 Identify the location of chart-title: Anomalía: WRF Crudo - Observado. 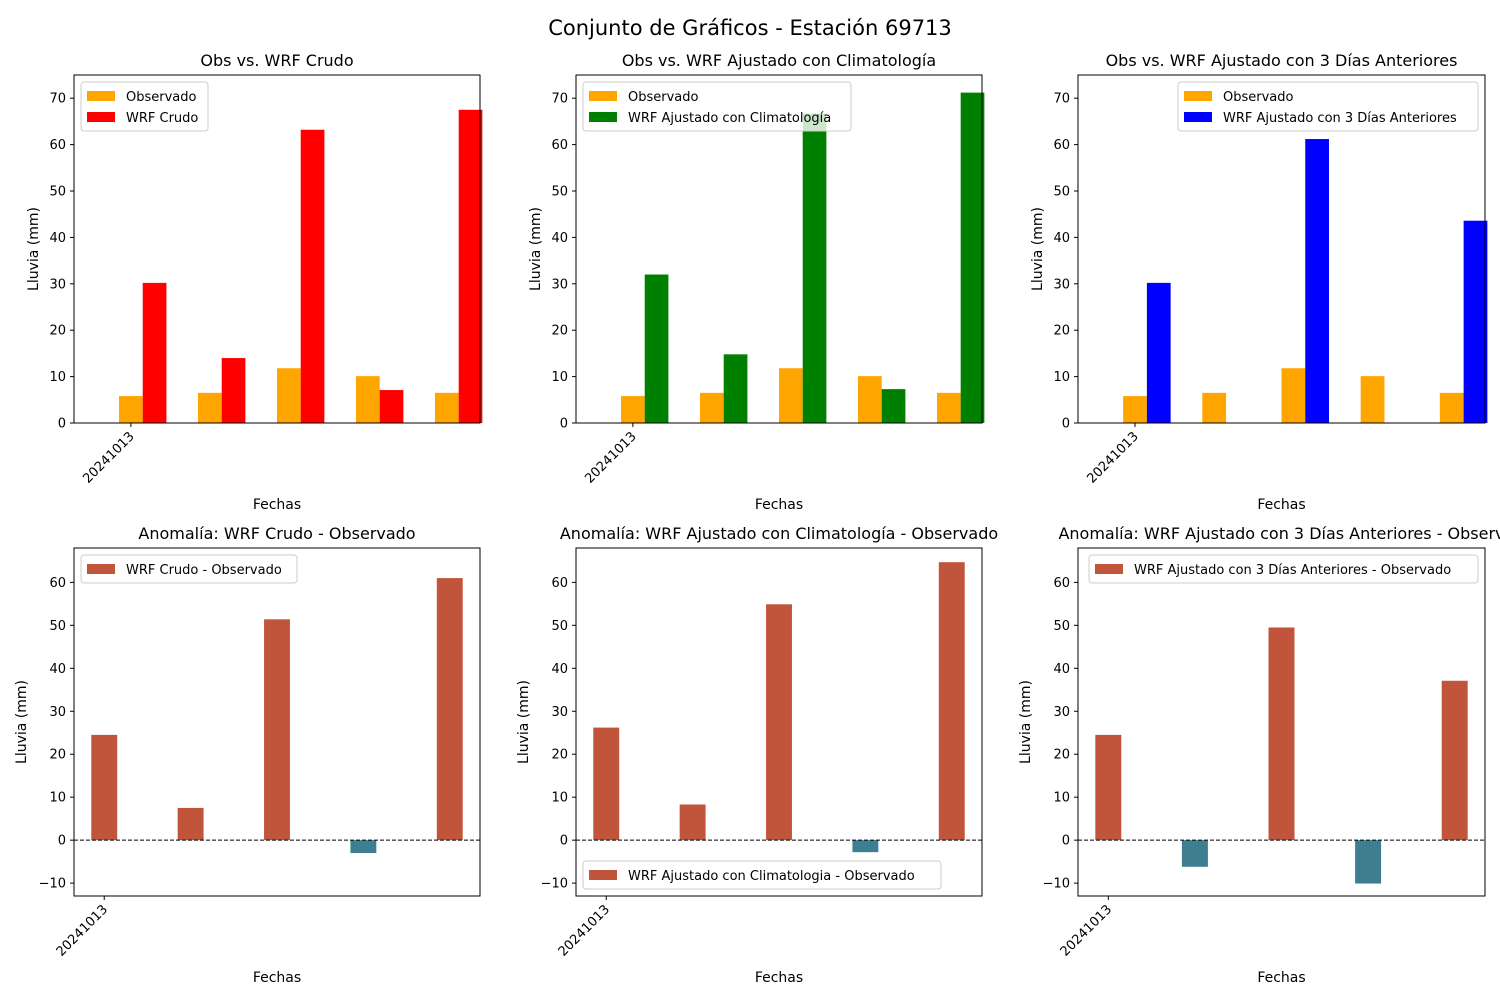
(276, 533).